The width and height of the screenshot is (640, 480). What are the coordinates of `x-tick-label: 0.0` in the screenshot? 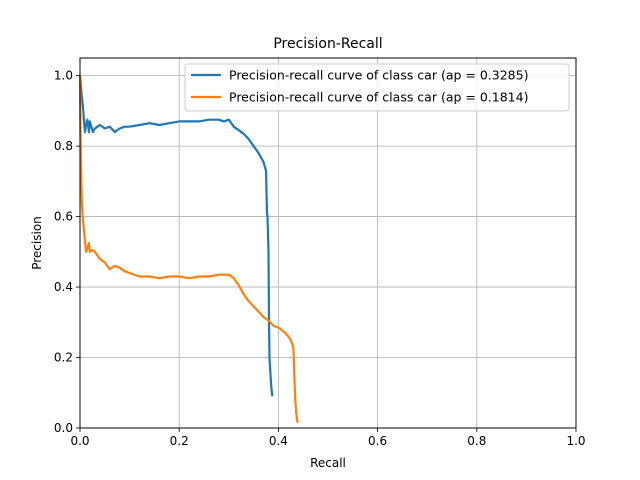 It's located at (79, 441).